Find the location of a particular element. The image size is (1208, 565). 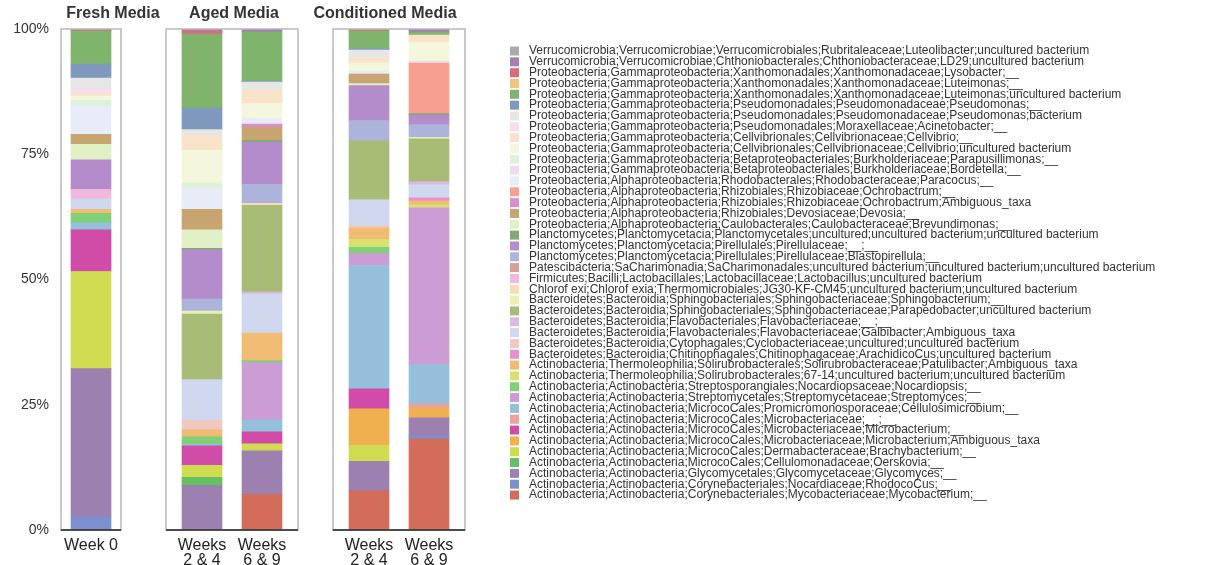

chart-title: Fresh Media is located at coordinates (113, 13).